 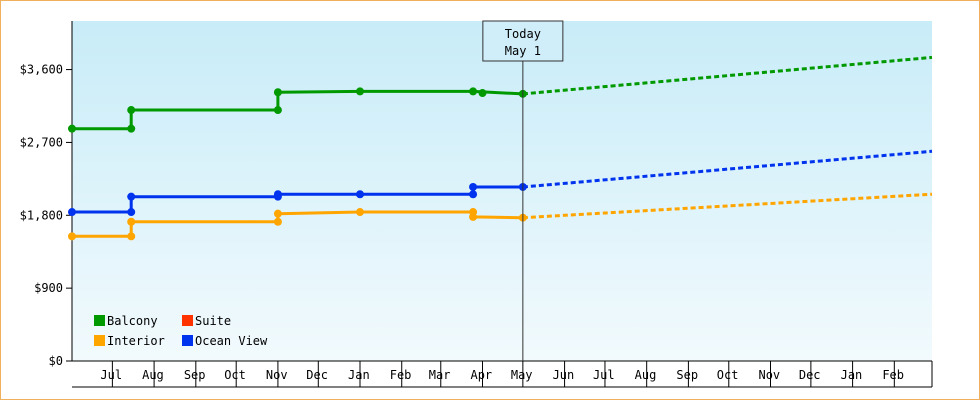 I want to click on legend-label: Interior, so click(x=136, y=341).